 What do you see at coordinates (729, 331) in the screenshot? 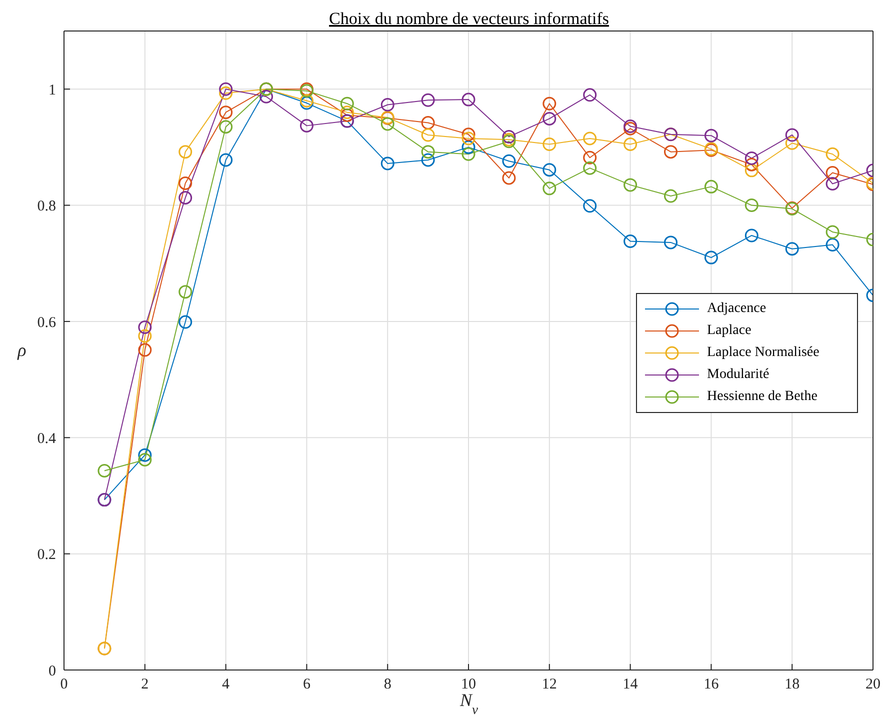
I see `legend-label: Laplace` at bounding box center [729, 331].